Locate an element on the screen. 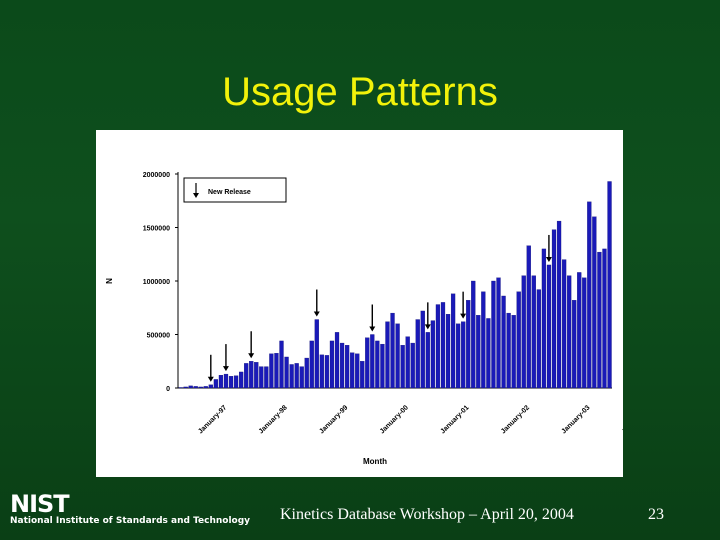 The height and width of the screenshot is (540, 720). y-tick-label: 0 is located at coordinates (168, 389).